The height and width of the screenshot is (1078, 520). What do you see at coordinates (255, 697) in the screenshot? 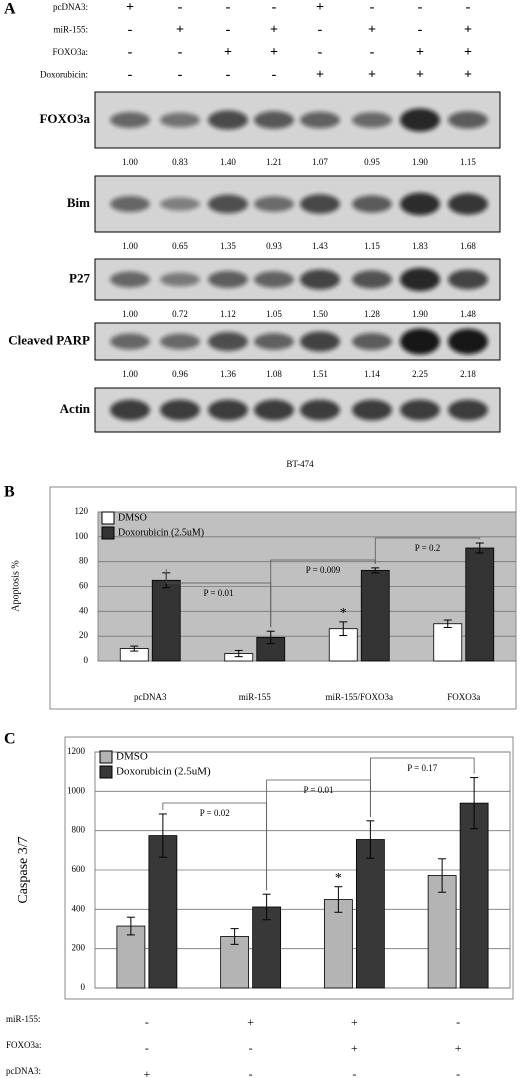
I see `x-tick-label: miR-155` at bounding box center [255, 697].